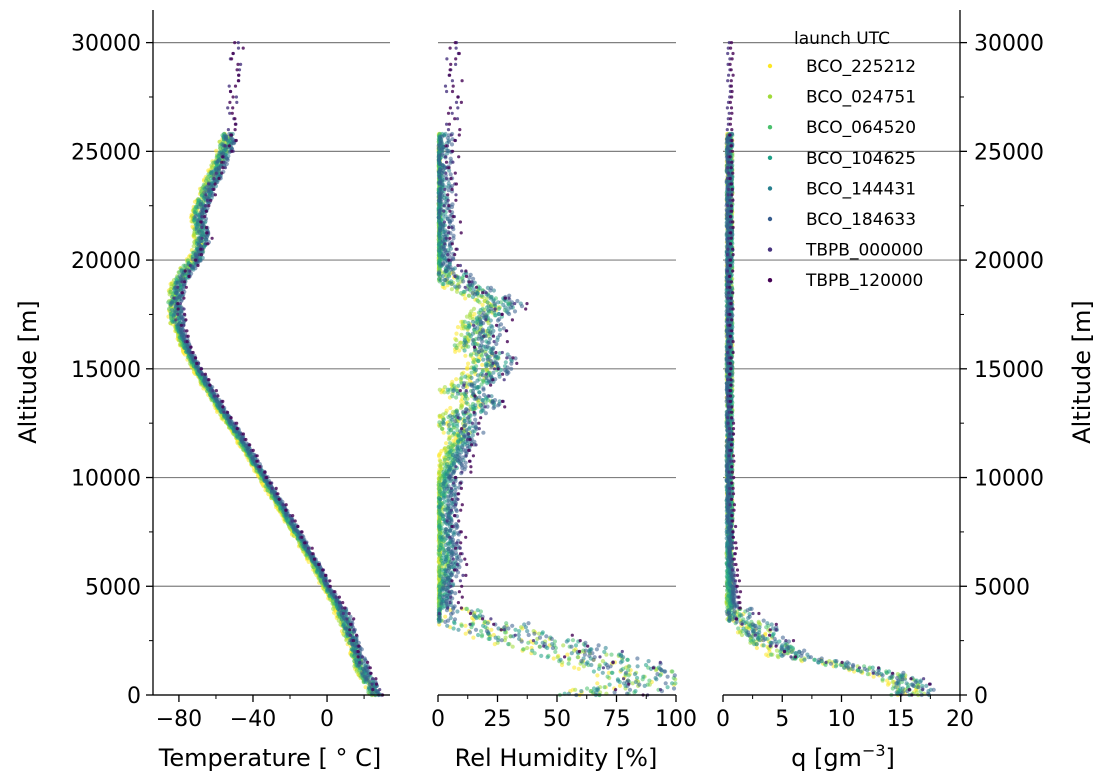 The height and width of the screenshot is (780, 1099). I want to click on y-tick-label-left: 30000, so click(106, 44).